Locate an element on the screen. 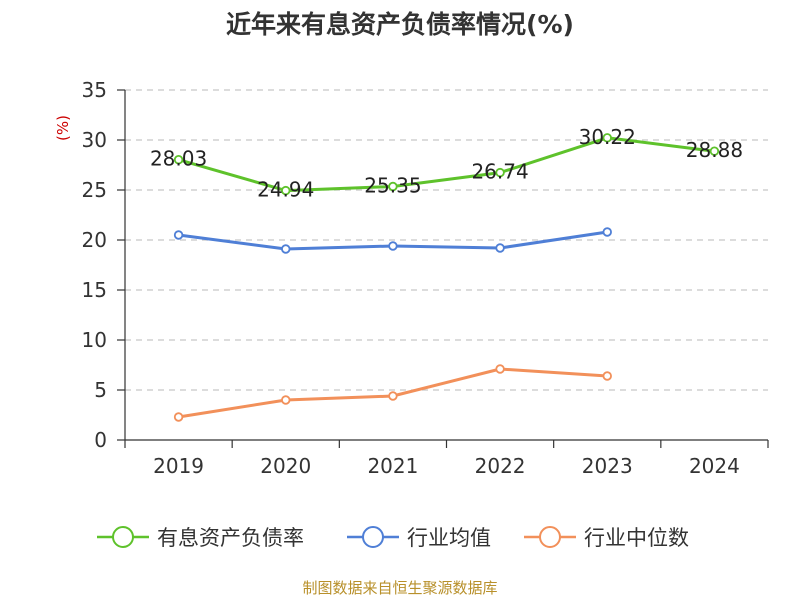  y-tick-label: 10 is located at coordinates (94, 340).